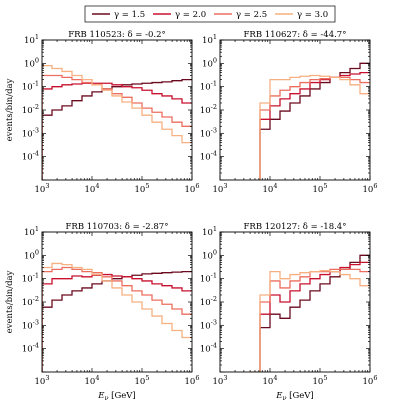 This screenshot has height=415, width=415. I want to click on legend-label: γ = 1.5, so click(129, 15).